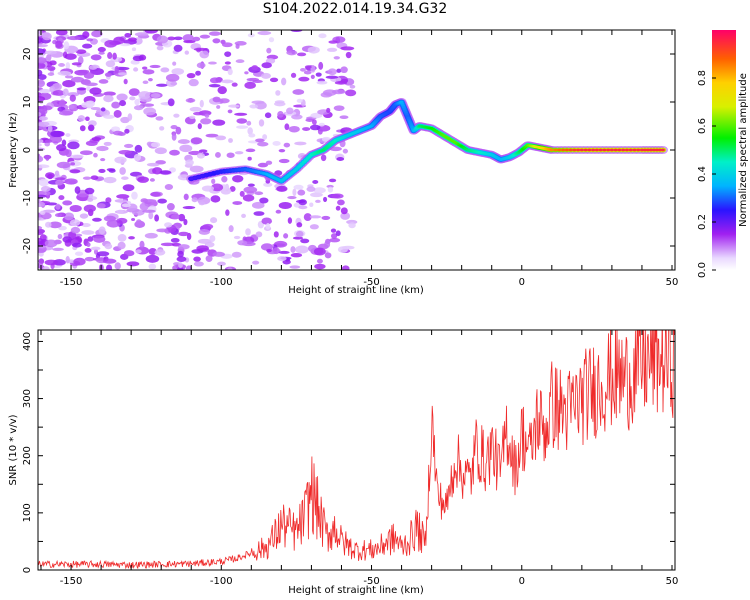 The width and height of the screenshot is (750, 600). What do you see at coordinates (221, 282) in the screenshot?
I see `x-tick-label: -100` at bounding box center [221, 282].